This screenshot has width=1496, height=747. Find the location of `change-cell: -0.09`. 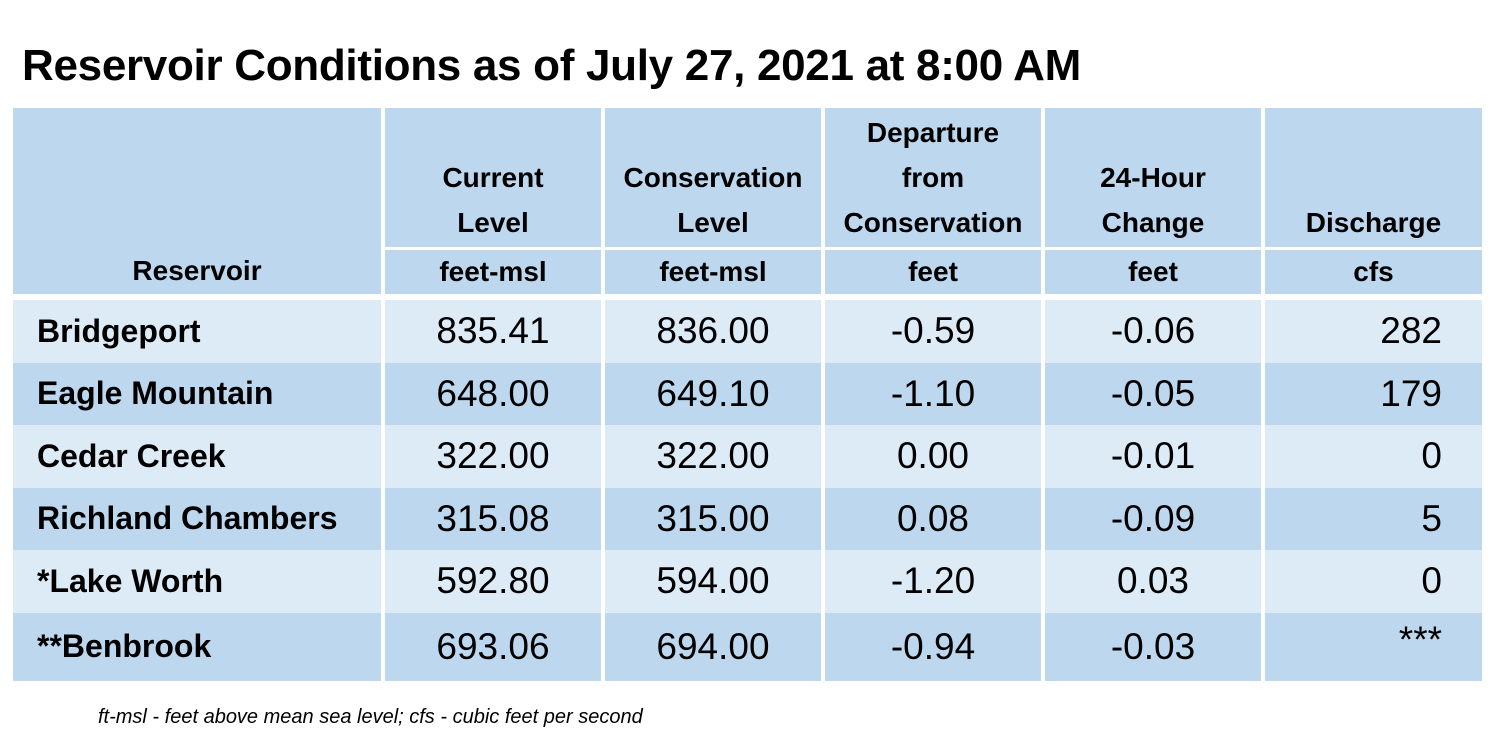

change-cell: -0.09 is located at coordinates (1152, 518).